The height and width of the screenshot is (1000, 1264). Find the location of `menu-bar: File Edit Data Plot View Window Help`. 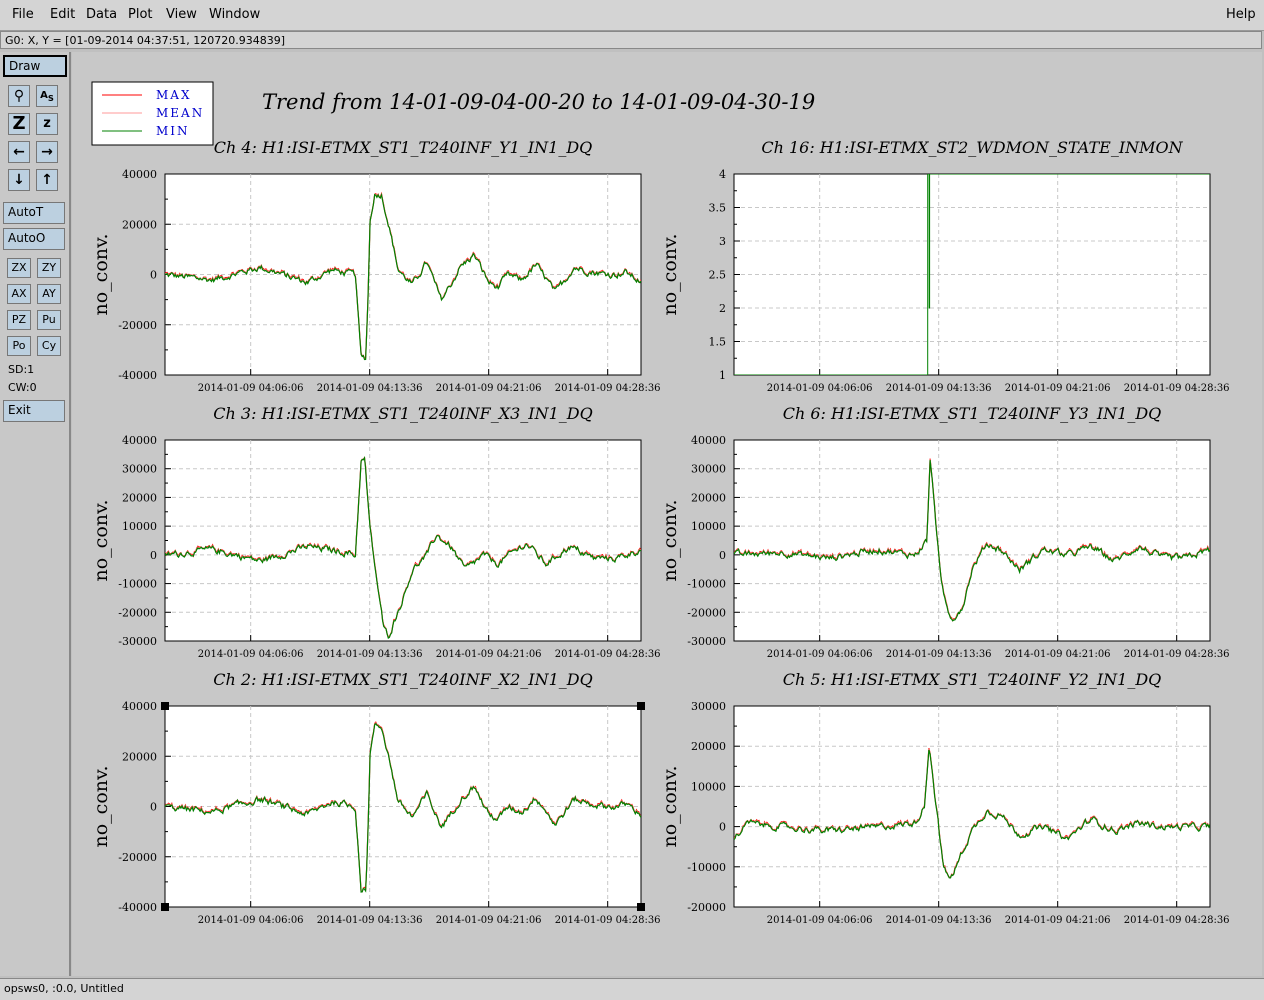

menu-bar: File Edit Data Plot View Window Help is located at coordinates (632, 15).